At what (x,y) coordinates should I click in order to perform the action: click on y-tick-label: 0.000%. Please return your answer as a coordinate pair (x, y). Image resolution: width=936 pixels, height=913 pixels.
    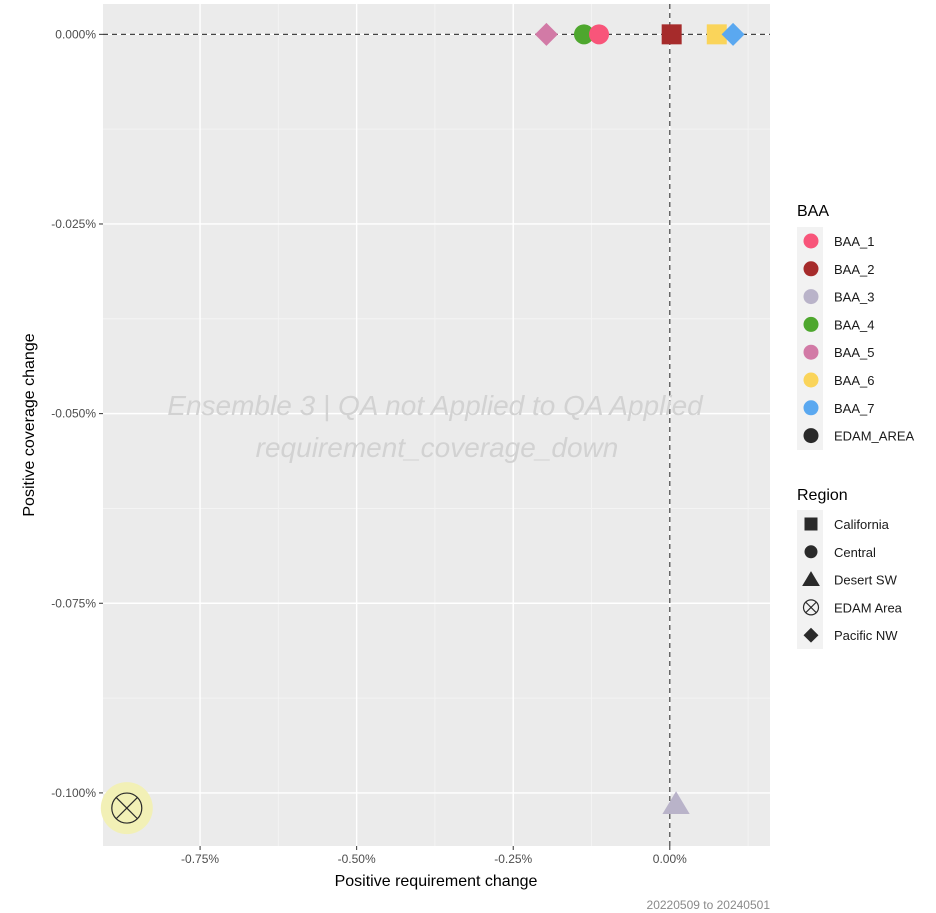
    Looking at the image, I should click on (75, 34).